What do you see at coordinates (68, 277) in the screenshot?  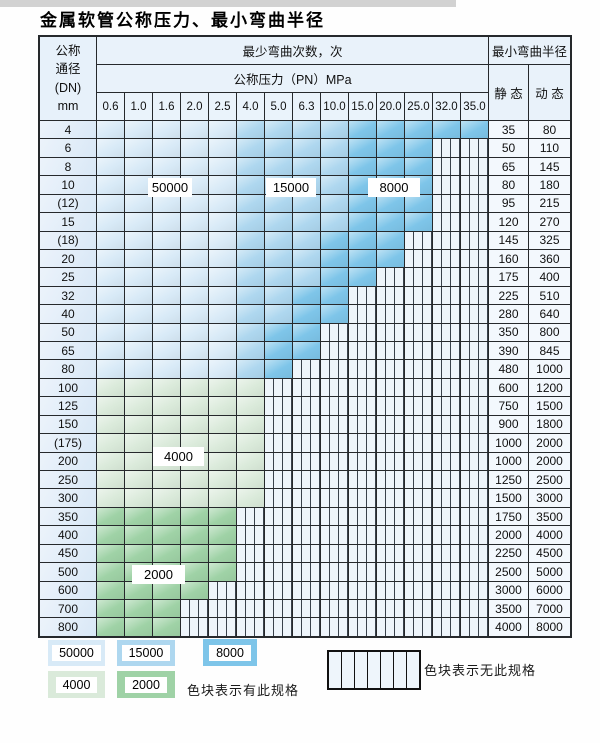 I see `dn-cell: 25` at bounding box center [68, 277].